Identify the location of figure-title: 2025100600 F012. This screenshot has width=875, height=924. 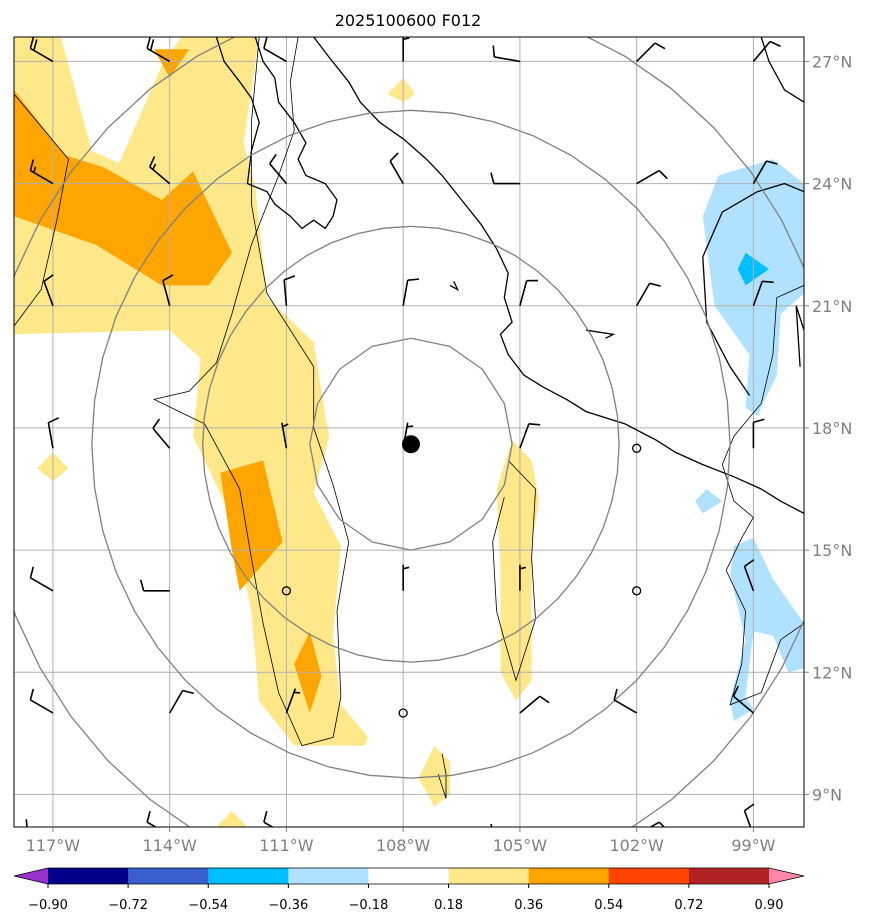
(408, 20).